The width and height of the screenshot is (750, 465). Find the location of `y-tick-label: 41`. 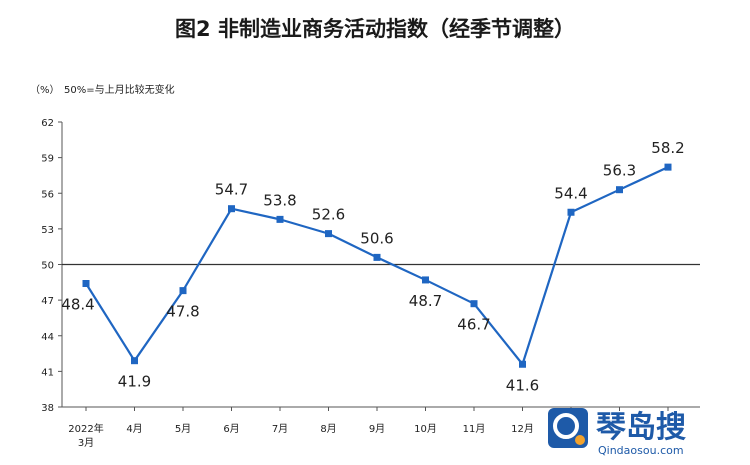

y-tick-label: 41 is located at coordinates (47, 372).